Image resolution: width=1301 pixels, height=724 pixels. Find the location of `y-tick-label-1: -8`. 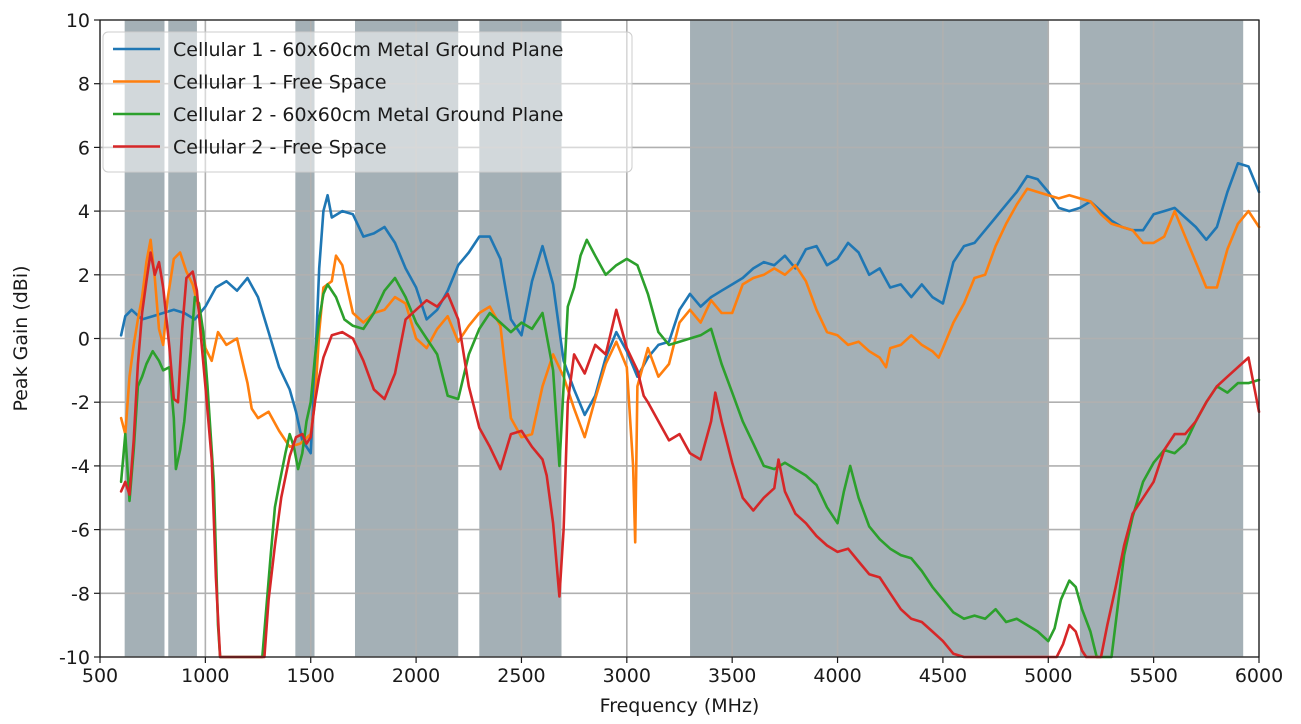

y-tick-label-1: -8 is located at coordinates (80, 594).